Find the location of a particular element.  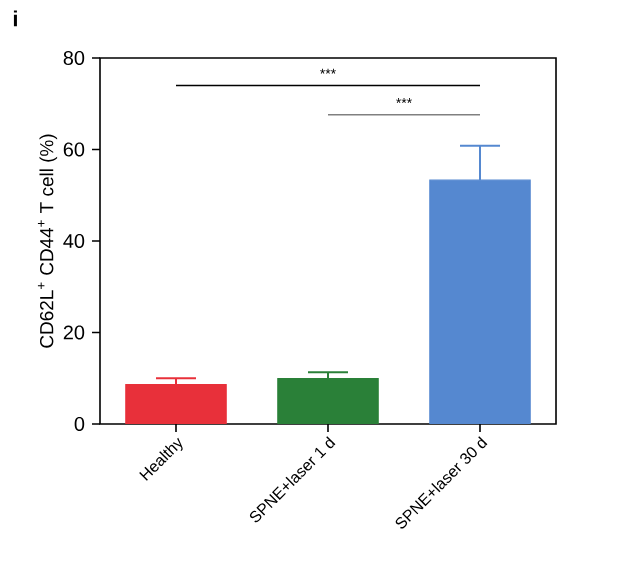

y-tick-label: 40 is located at coordinates (74, 241).